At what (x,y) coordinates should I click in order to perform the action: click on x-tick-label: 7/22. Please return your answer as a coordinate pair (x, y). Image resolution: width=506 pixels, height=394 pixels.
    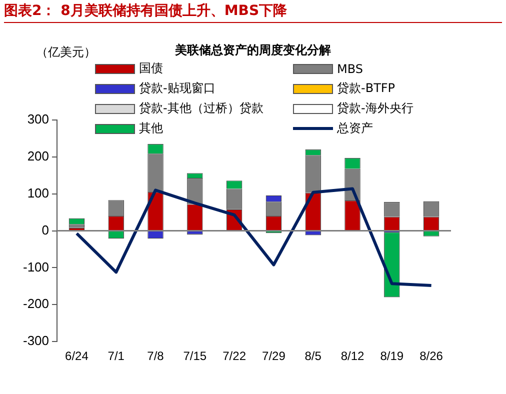
    Looking at the image, I should click on (234, 356).